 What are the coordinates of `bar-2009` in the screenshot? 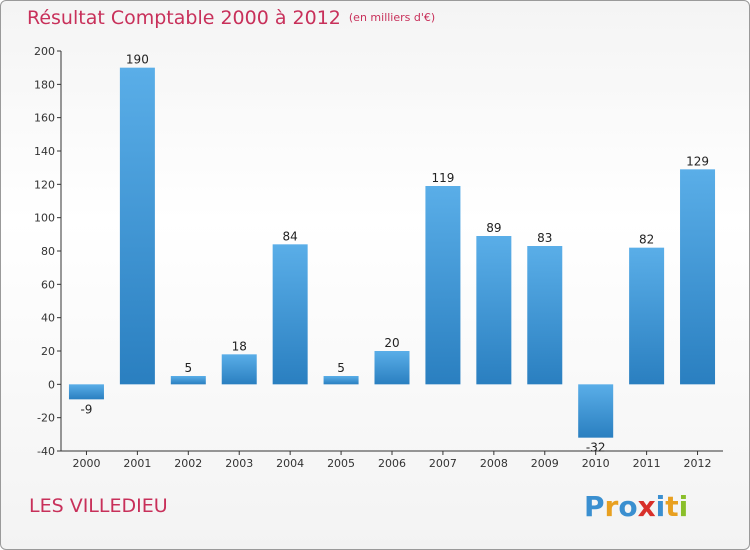 It's located at (545, 315).